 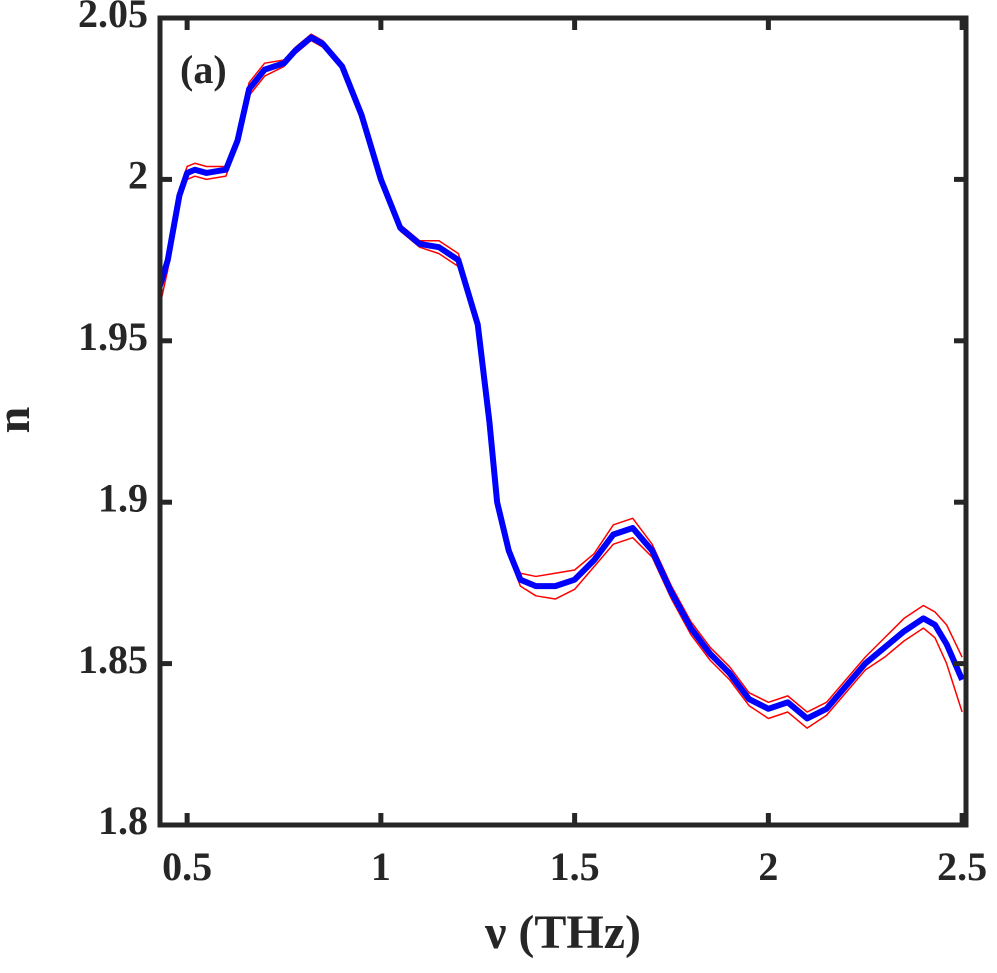 What do you see at coordinates (113, 336) in the screenshot?
I see `y-tick-label: 1.95` at bounding box center [113, 336].